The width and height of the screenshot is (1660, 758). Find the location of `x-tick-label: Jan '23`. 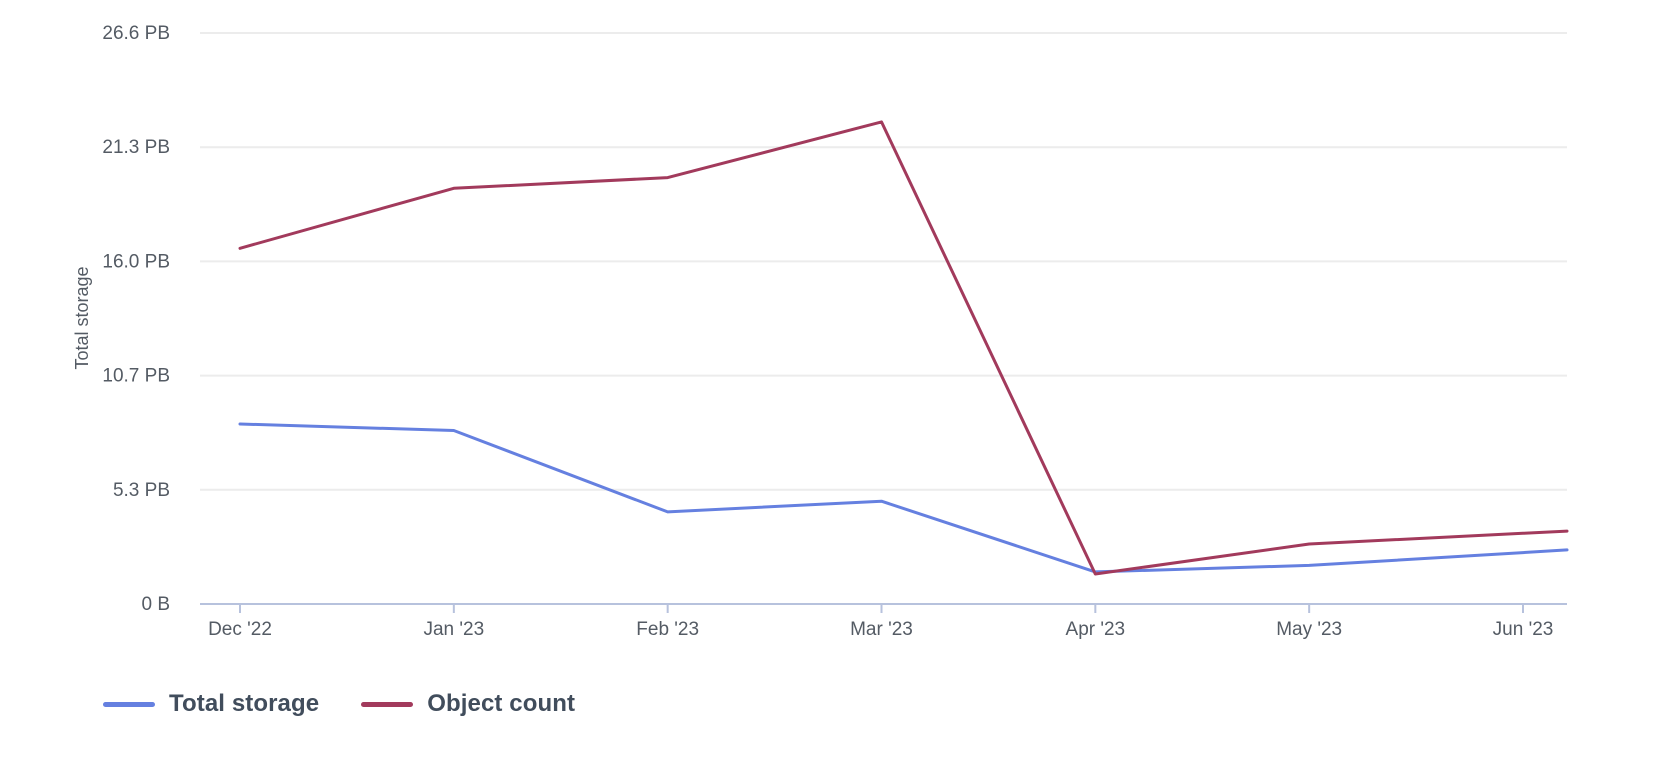

x-tick-label: Jan '23 is located at coordinates (453, 629).